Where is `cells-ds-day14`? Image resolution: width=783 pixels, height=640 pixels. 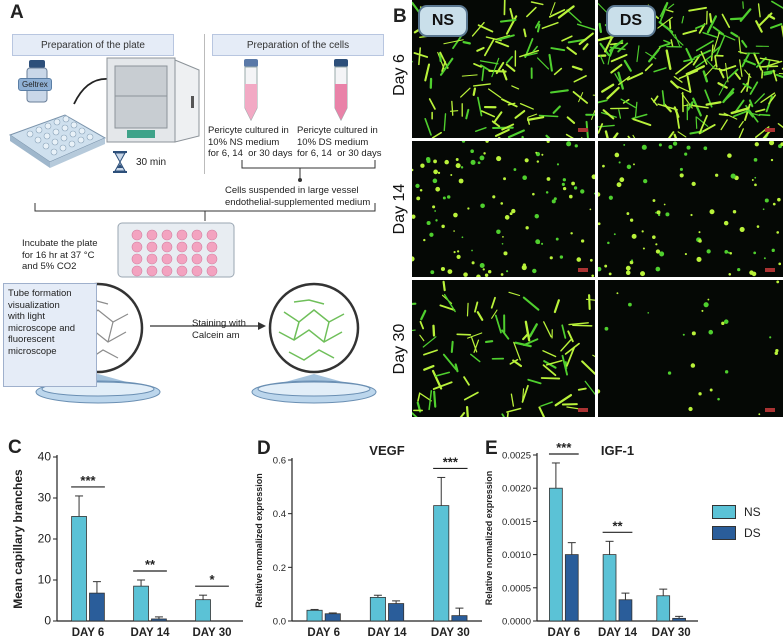
cells-ds-day14 is located at coordinates (690, 209).